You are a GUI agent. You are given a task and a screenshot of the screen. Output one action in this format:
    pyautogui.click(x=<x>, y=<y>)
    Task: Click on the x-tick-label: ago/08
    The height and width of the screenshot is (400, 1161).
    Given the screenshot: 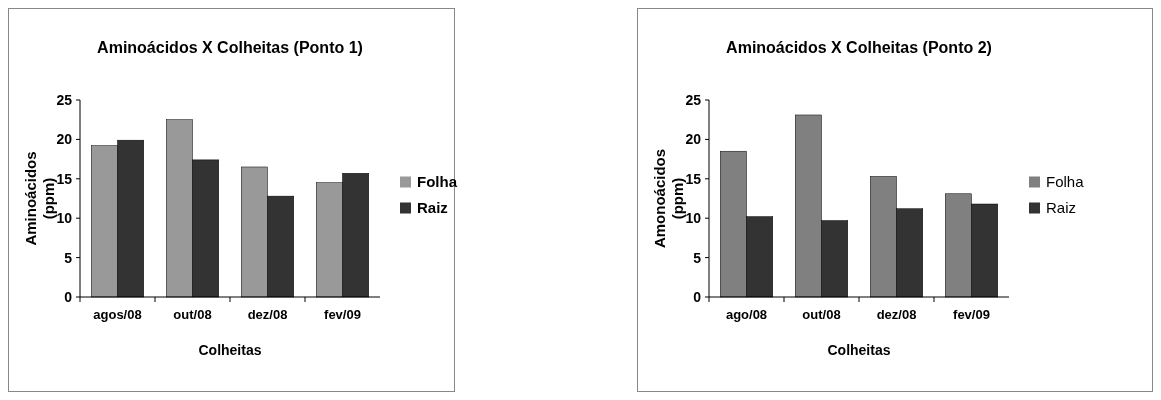 What is the action you would take?
    pyautogui.click(x=746, y=314)
    